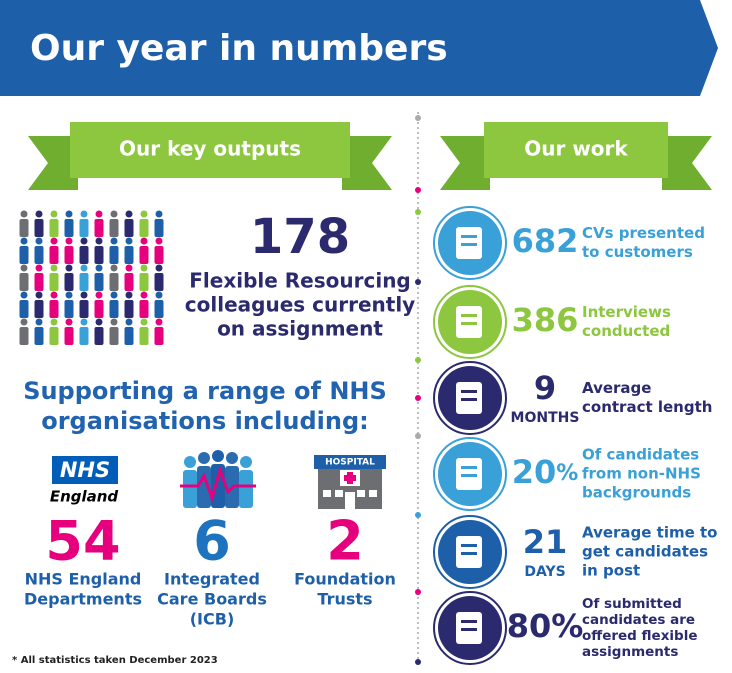 The width and height of the screenshot is (732, 673). What do you see at coordinates (545, 472) in the screenshot?
I see `work-number: 20%` at bounding box center [545, 472].